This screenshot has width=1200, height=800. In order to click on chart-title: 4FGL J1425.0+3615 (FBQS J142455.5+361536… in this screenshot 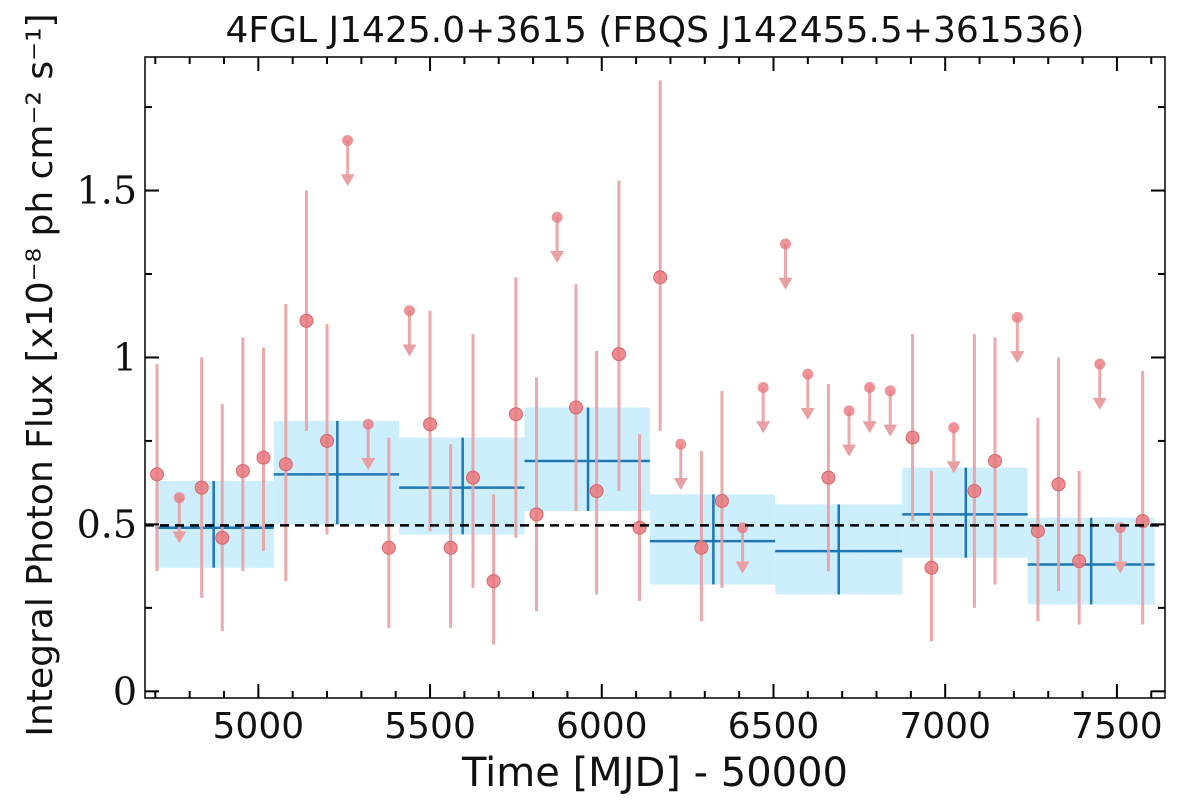, I will do `click(655, 30)`.